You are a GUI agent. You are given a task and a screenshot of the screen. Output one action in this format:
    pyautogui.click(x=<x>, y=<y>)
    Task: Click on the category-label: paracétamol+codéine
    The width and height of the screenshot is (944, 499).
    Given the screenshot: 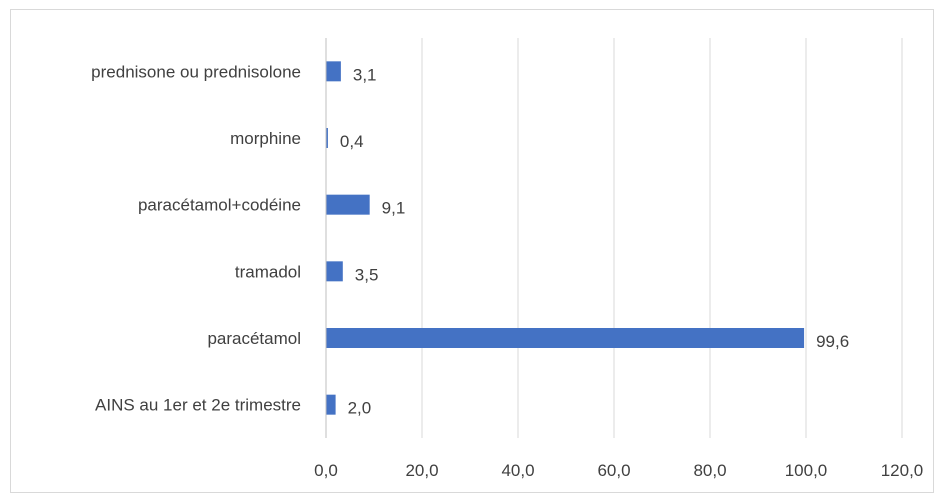 What is the action you would take?
    pyautogui.click(x=219, y=205)
    